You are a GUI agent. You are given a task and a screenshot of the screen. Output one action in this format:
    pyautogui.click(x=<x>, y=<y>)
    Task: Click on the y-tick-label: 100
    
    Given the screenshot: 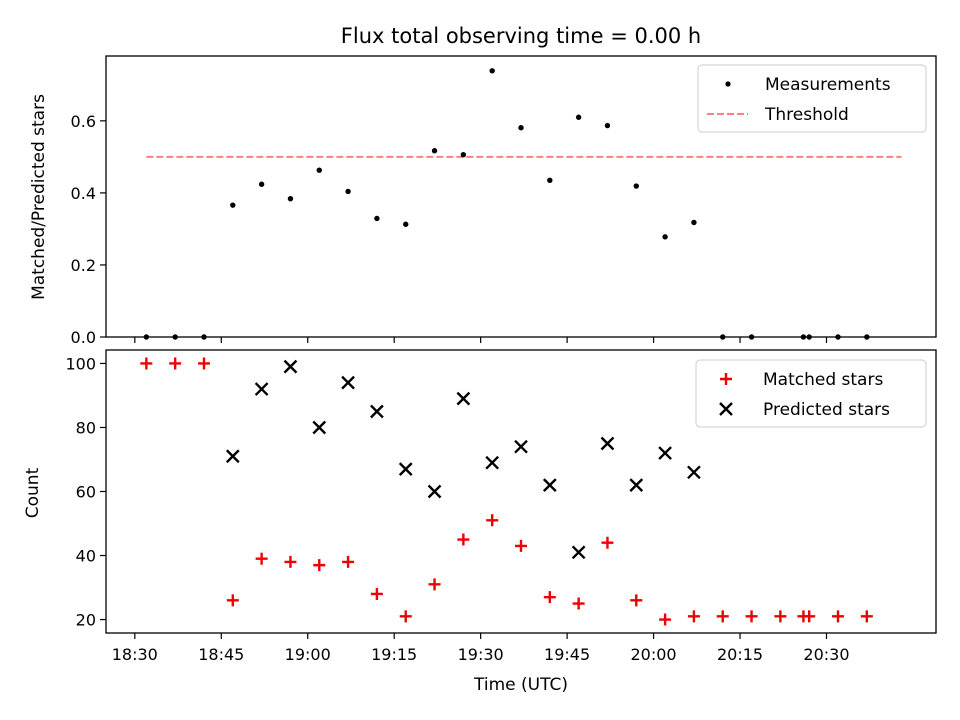 What is the action you would take?
    pyautogui.click(x=80, y=363)
    